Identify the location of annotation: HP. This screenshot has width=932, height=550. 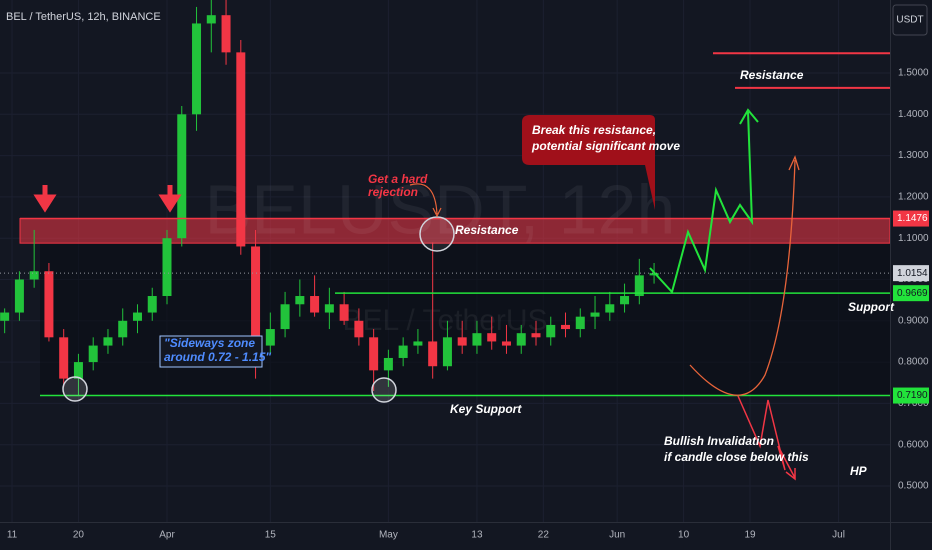
(859, 471).